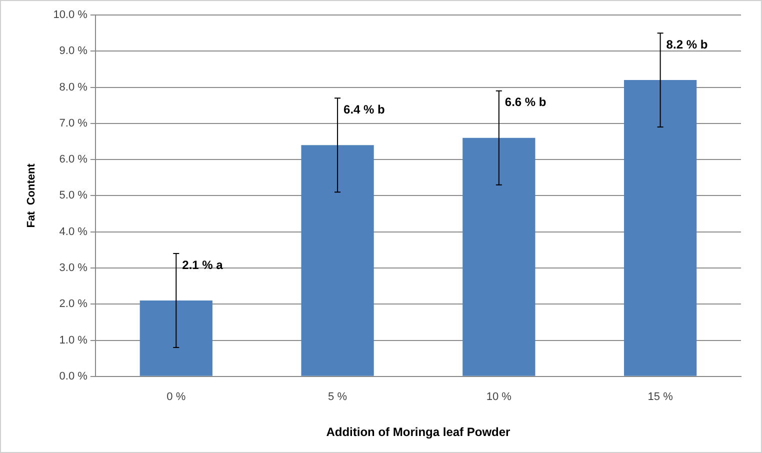 The height and width of the screenshot is (453, 762). What do you see at coordinates (499, 397) in the screenshot?
I see `x-tick-label: 10 %` at bounding box center [499, 397].